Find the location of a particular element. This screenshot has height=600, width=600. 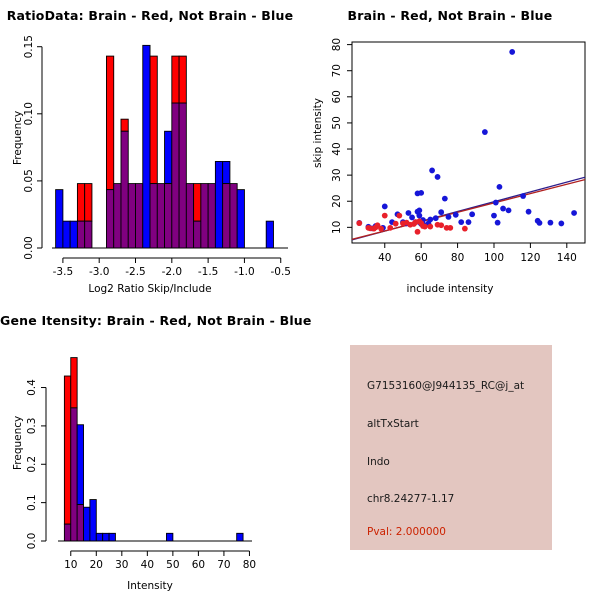

x-tick-label: 50 is located at coordinates (172, 565).